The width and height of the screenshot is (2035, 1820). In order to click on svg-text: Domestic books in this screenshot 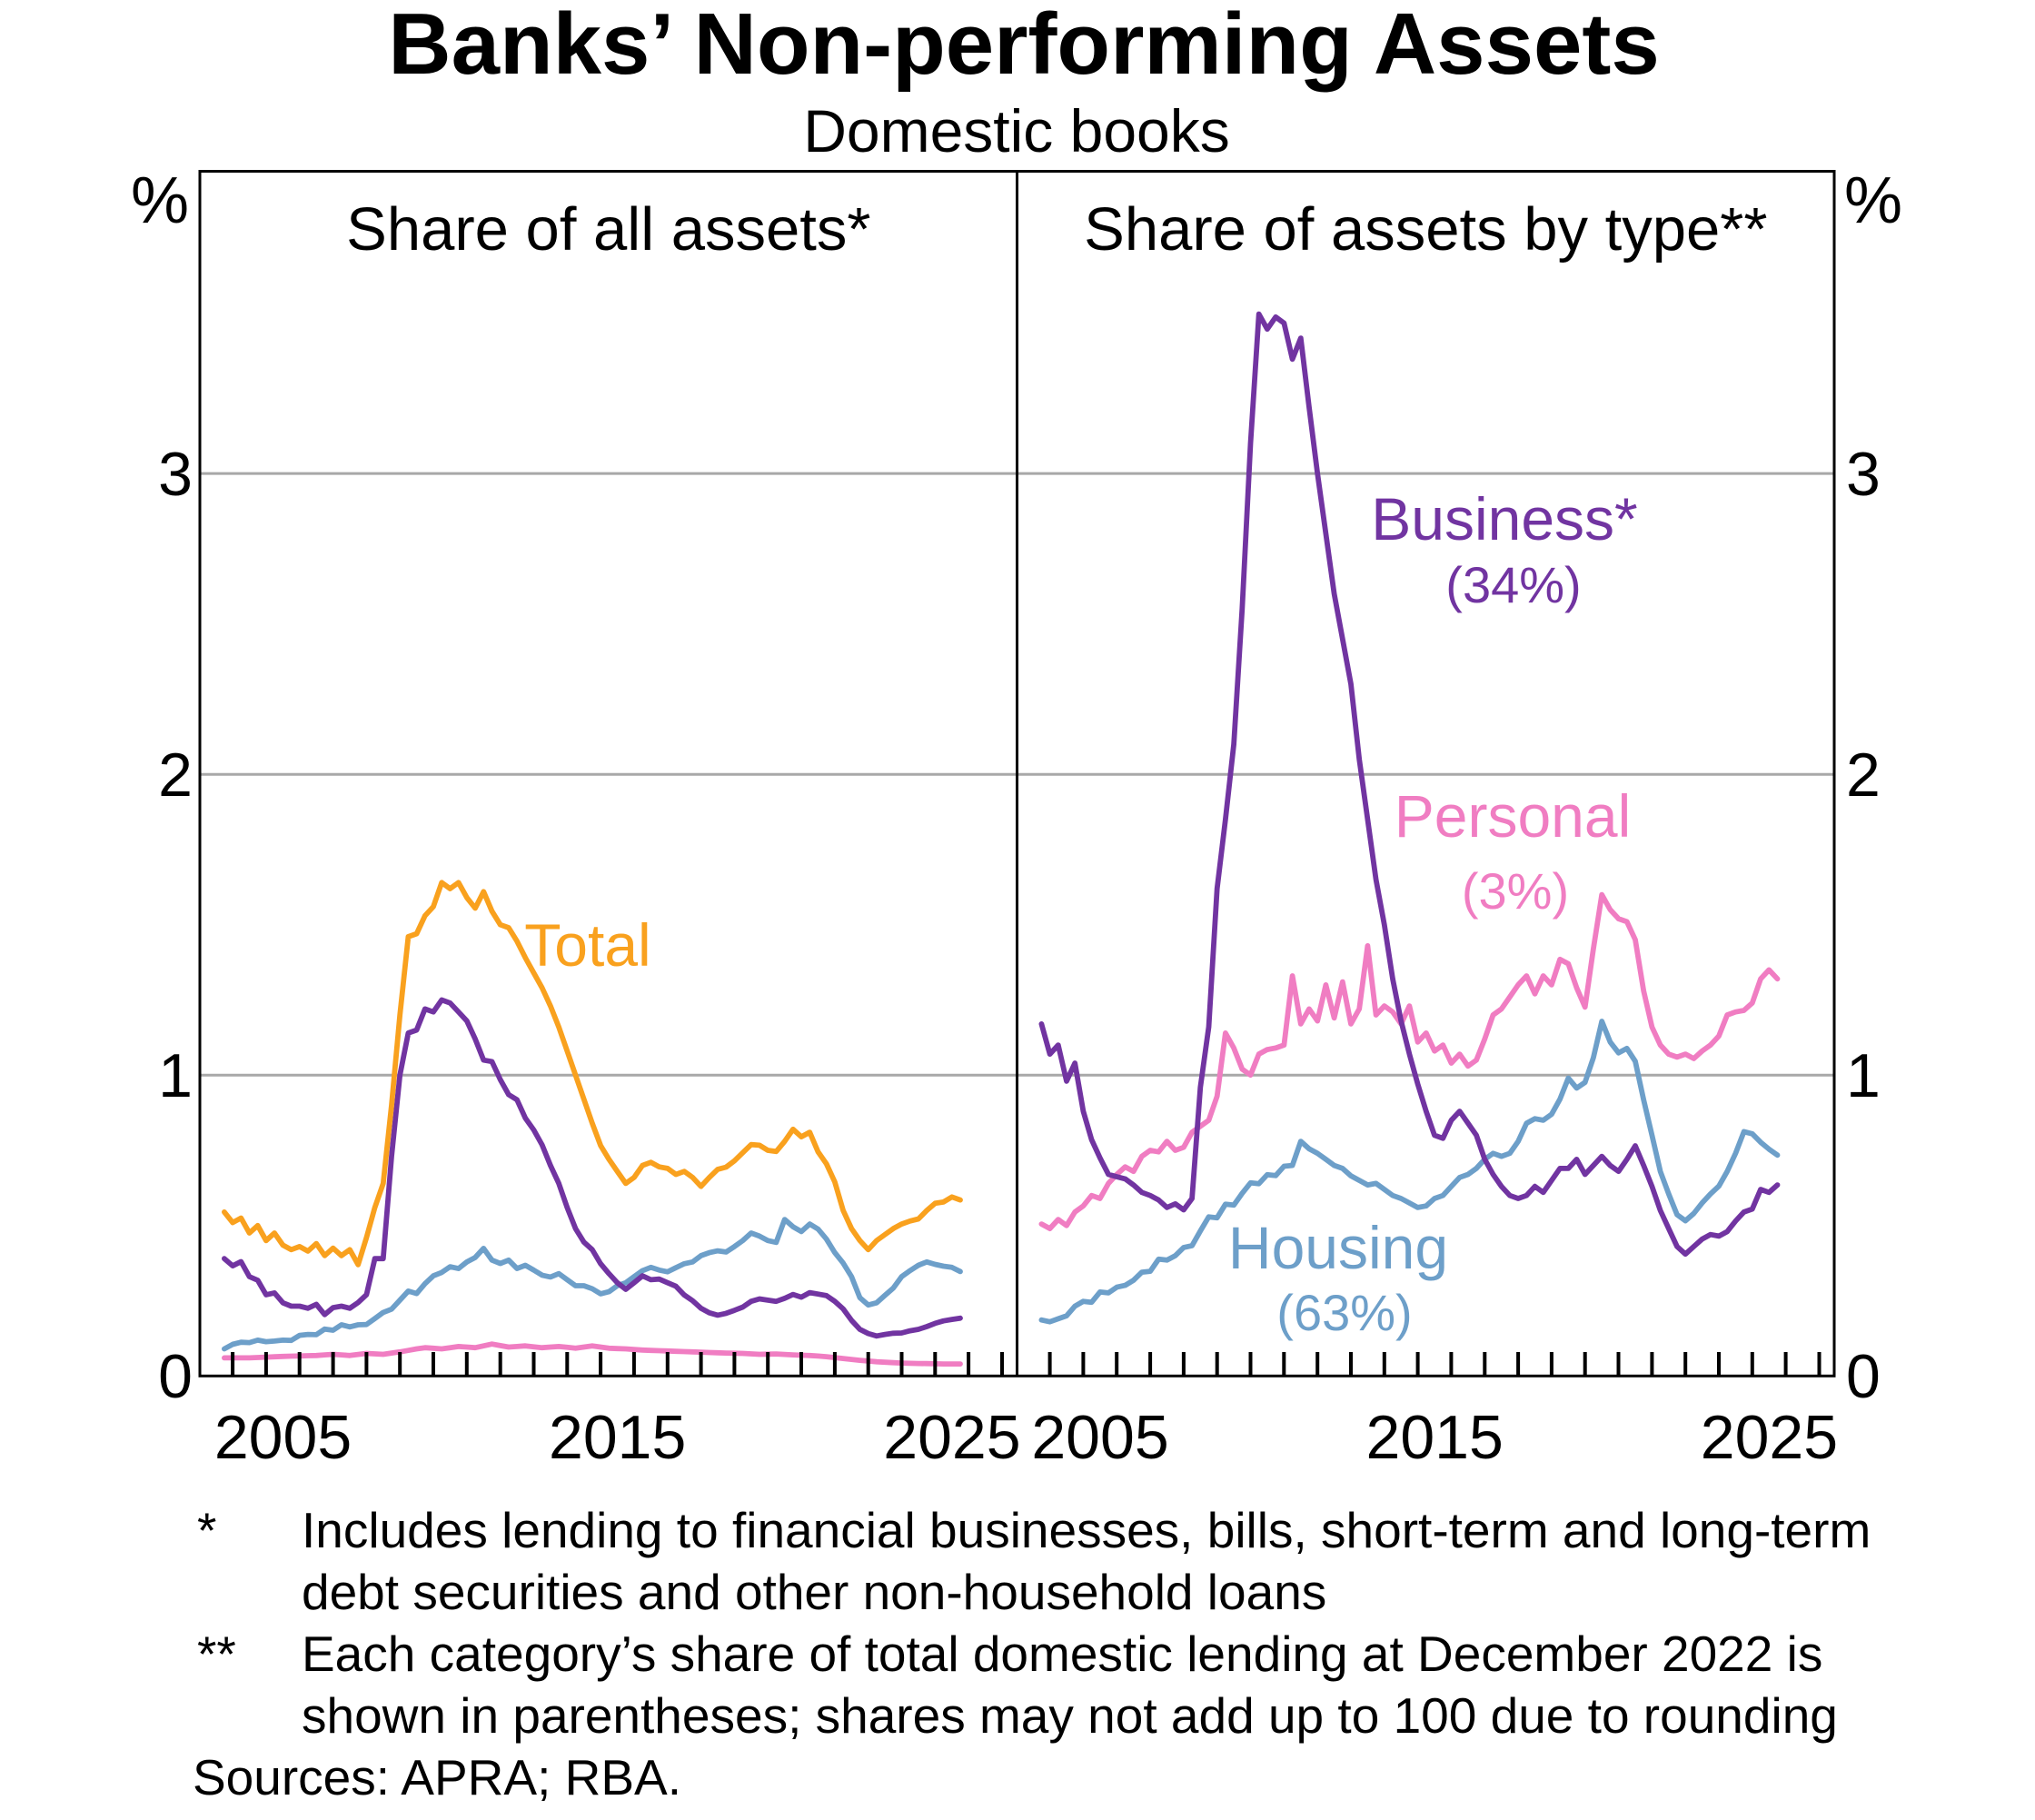, I will do `click(1016, 131)`.